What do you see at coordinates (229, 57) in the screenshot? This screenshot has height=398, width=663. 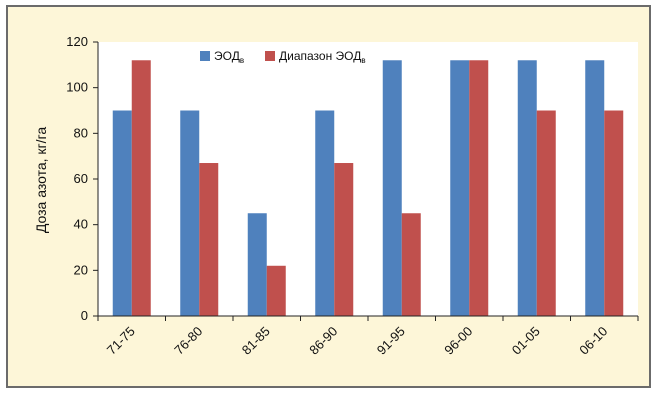 I see `legend-label-series-1: ЭОДв` at bounding box center [229, 57].